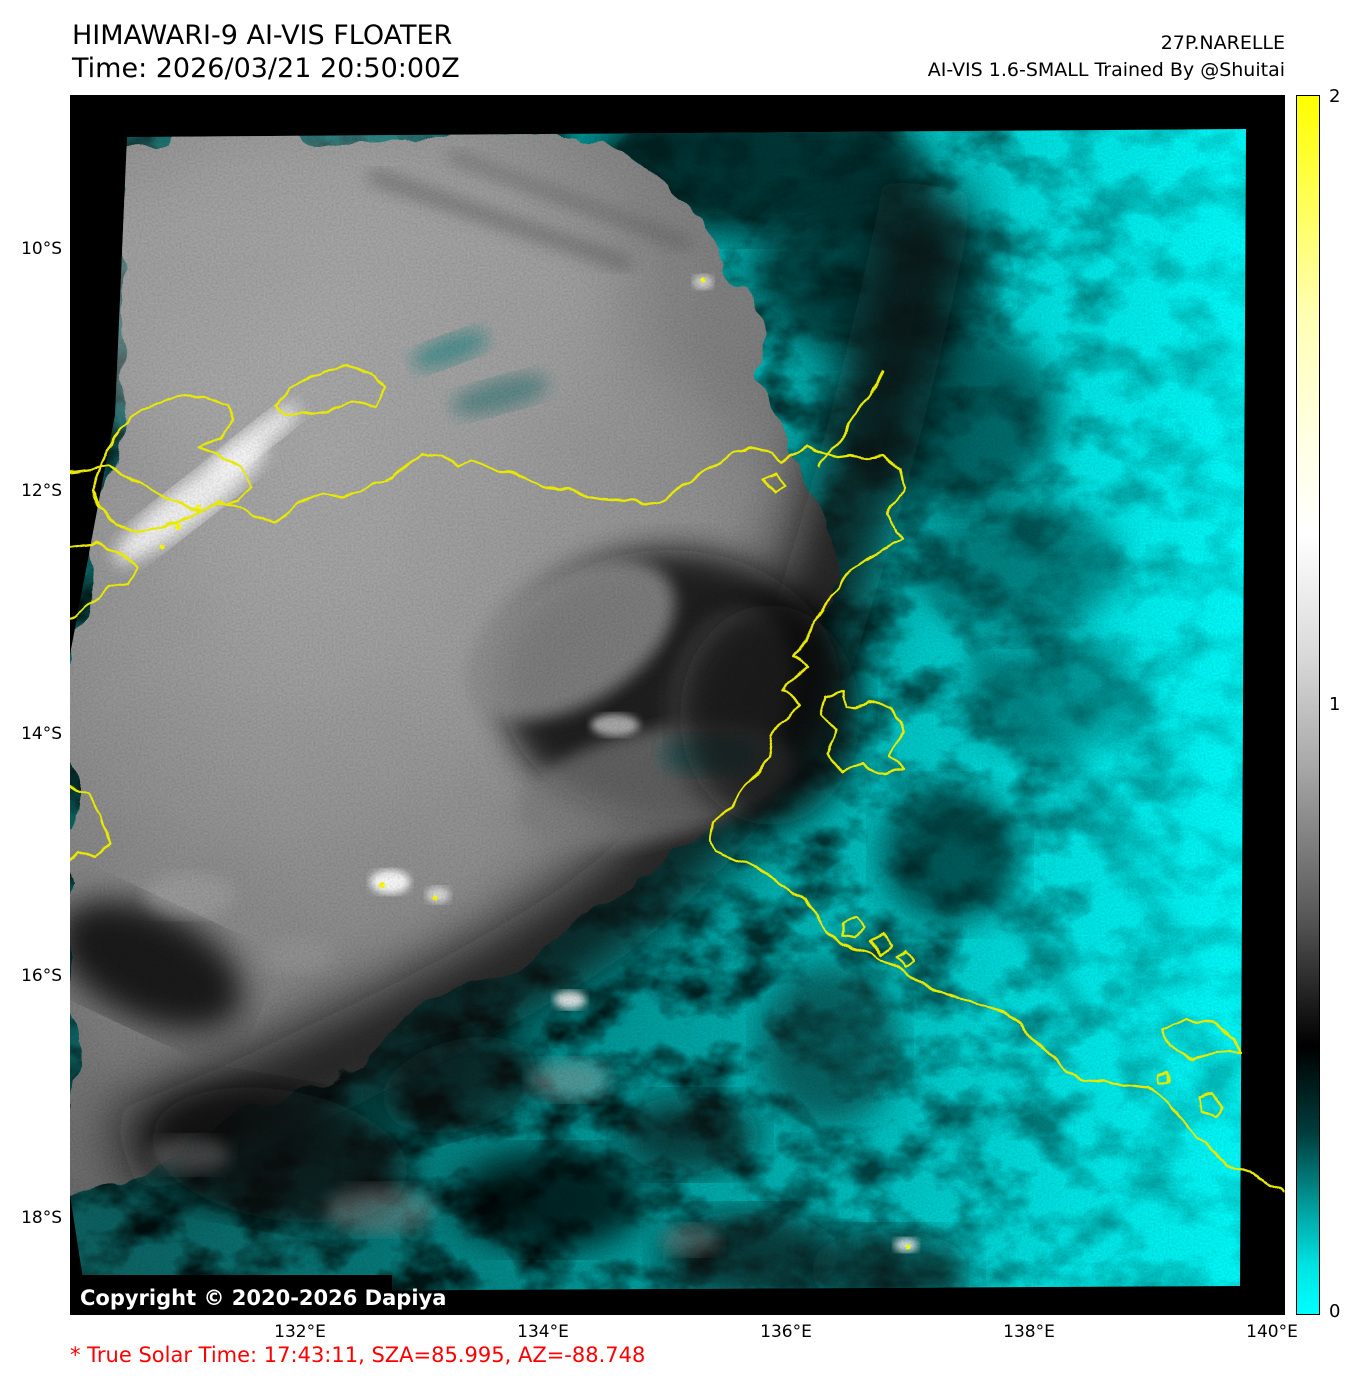 This screenshot has height=1387, width=1362. Describe the element at coordinates (1201, 1039) in the screenshot. I see `island-mornington` at that location.